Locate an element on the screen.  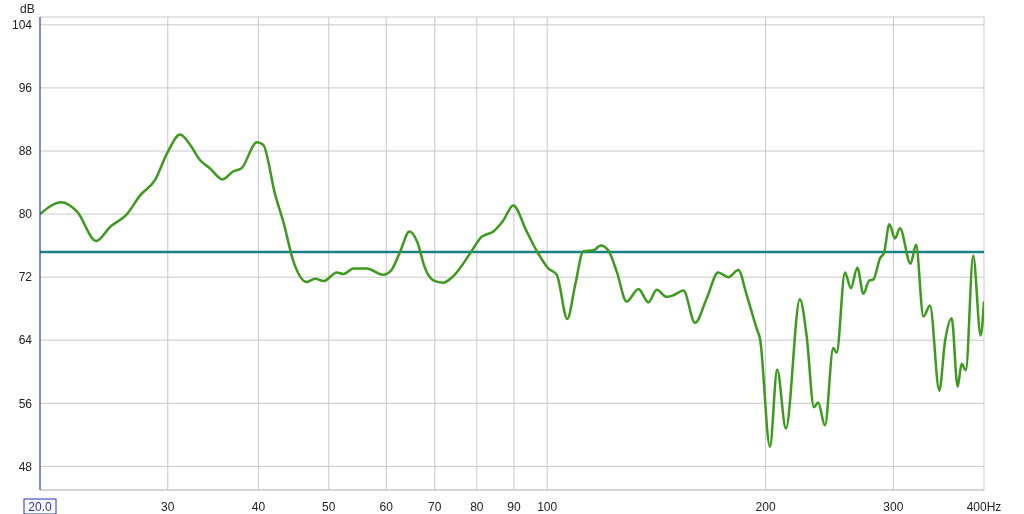
x-tick-label: 60 is located at coordinates (386, 507).